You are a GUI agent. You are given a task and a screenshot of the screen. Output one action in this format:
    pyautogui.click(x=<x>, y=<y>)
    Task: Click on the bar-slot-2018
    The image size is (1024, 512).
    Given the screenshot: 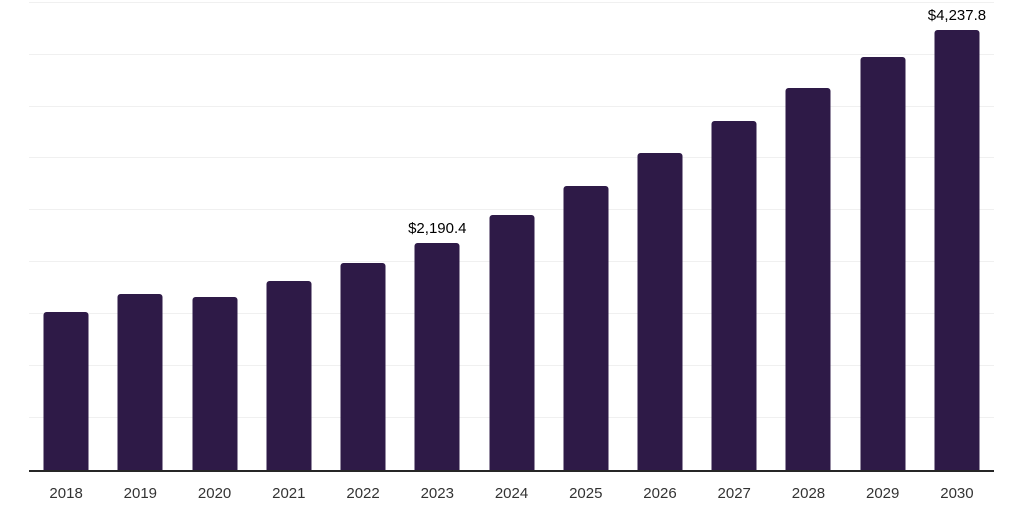 What is the action you would take?
    pyautogui.click(x=66, y=235)
    